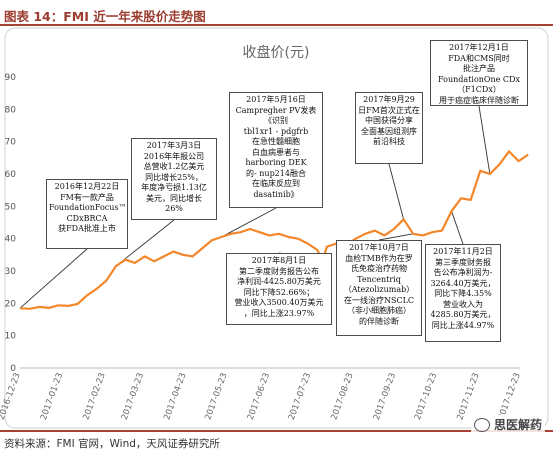  I want to click on source-rule, so click(276, 431).